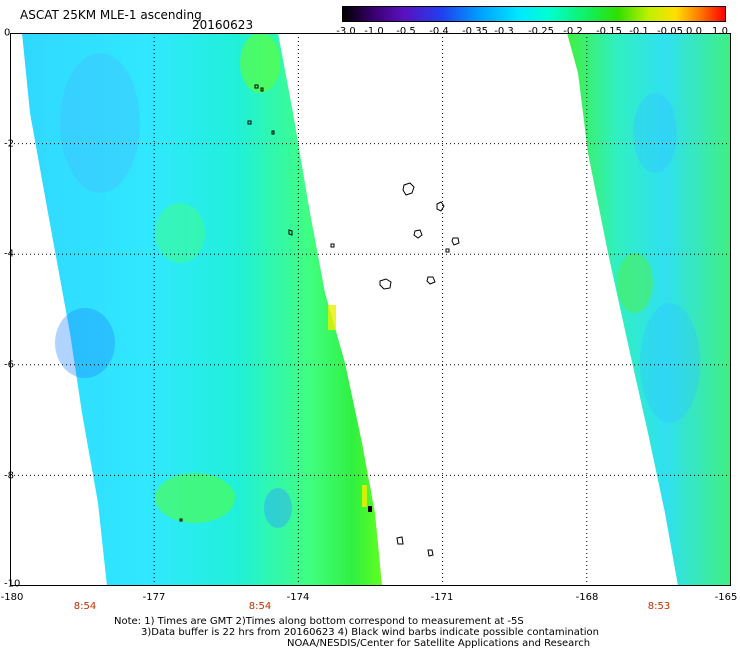 The height and width of the screenshot is (650, 740). Describe the element at coordinates (9, 365) in the screenshot. I see `y-tick-label: -6` at that location.